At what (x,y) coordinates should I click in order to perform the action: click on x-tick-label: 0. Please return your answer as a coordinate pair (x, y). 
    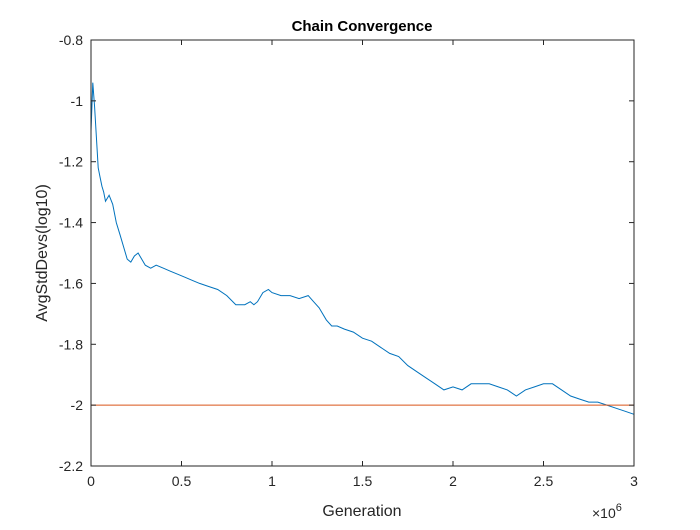
    Looking at the image, I should click on (91, 481).